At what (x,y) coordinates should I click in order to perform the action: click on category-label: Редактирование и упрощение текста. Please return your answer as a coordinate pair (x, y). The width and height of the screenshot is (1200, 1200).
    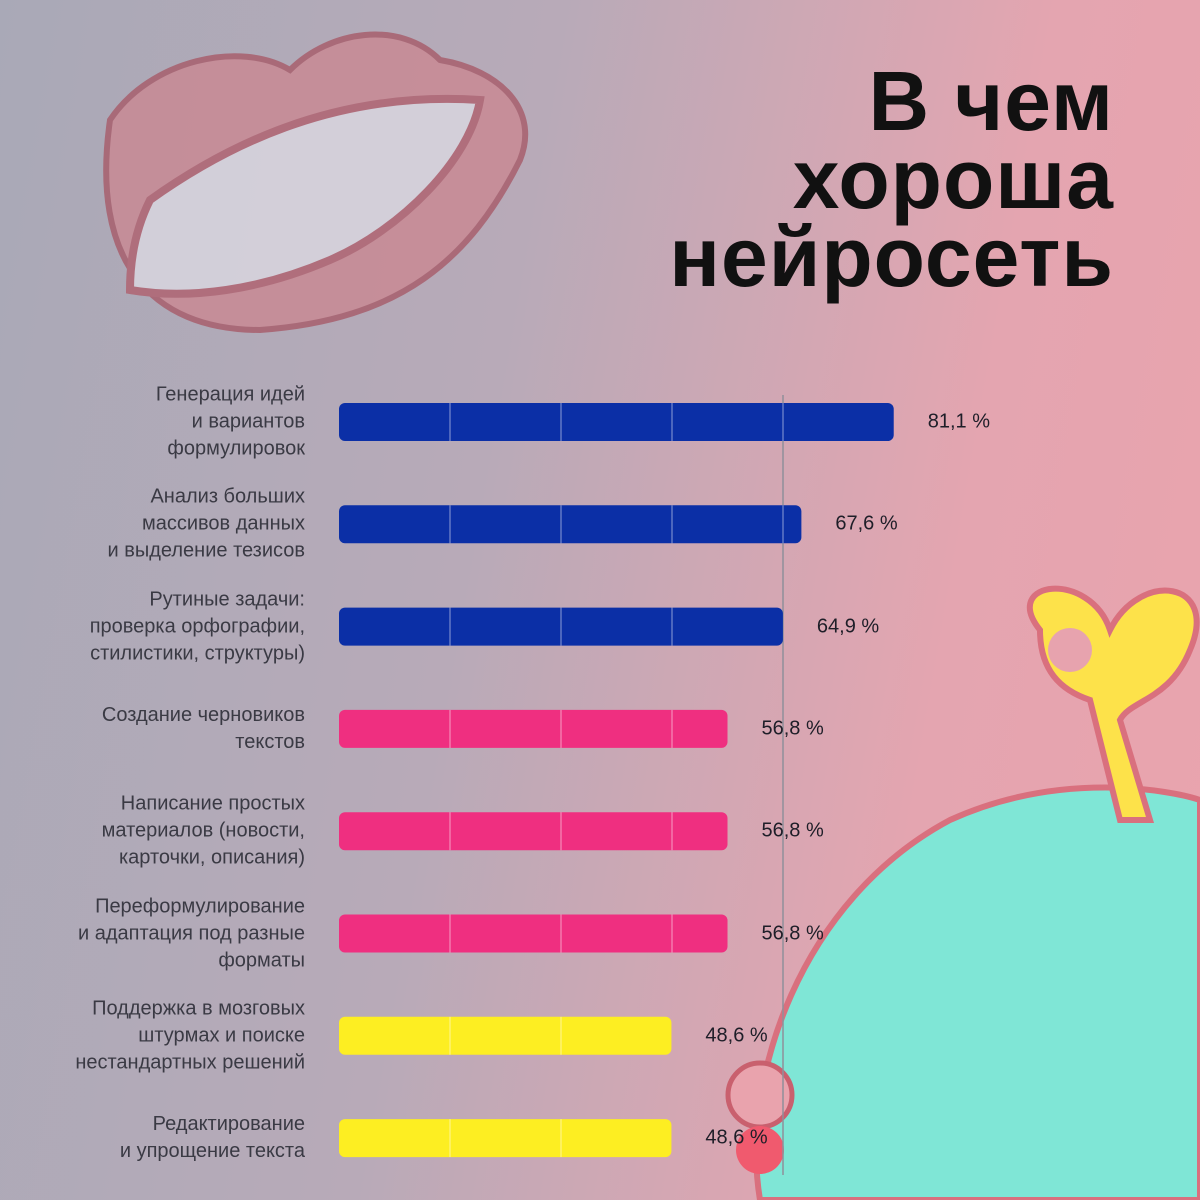
    Looking at the image, I should click on (212, 1138).